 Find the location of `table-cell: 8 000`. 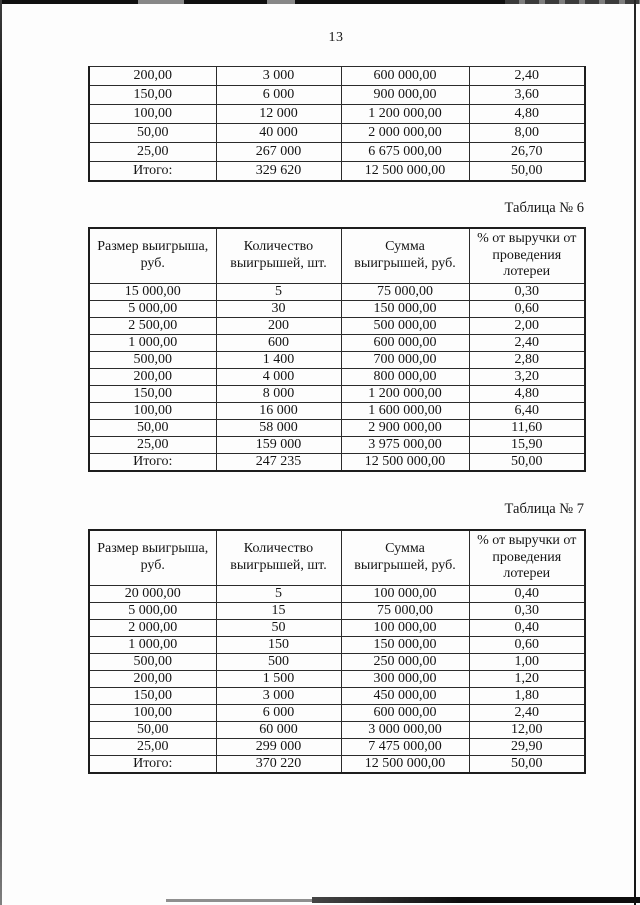

table-cell: 8 000 is located at coordinates (278, 393).